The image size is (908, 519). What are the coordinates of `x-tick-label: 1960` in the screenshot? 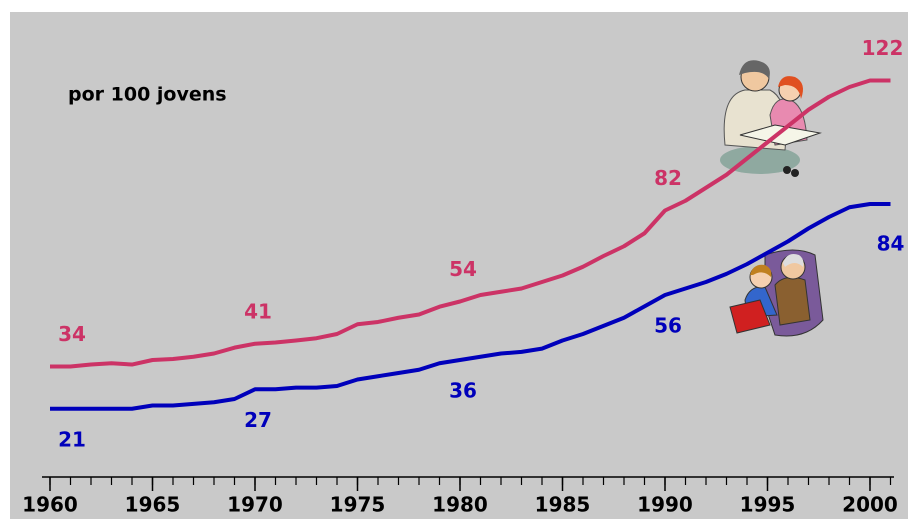 It's located at (50, 505).